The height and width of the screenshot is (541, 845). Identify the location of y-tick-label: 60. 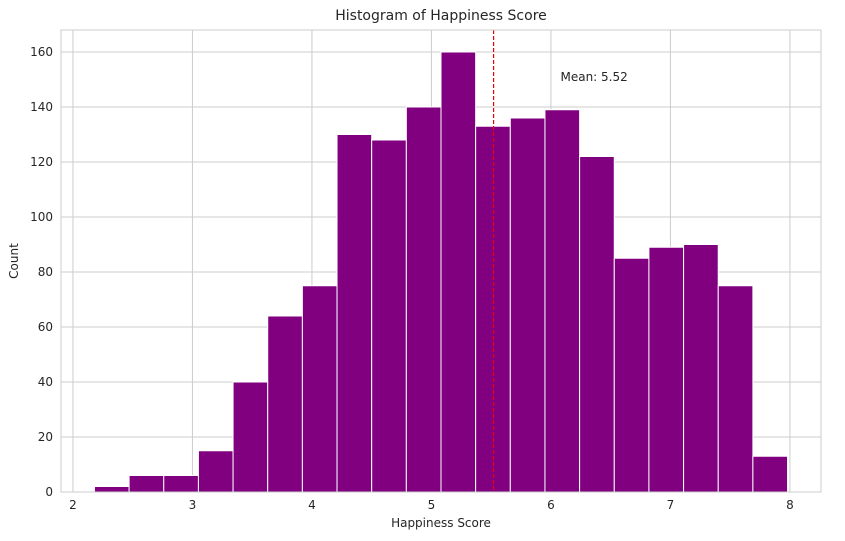
(45, 327).